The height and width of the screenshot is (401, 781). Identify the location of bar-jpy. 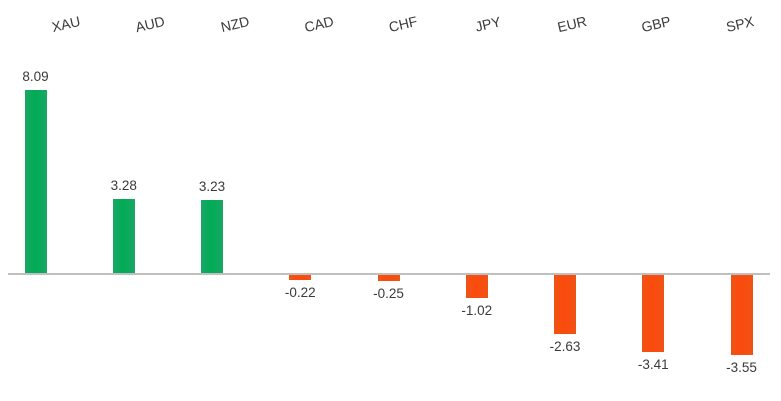
(476, 286).